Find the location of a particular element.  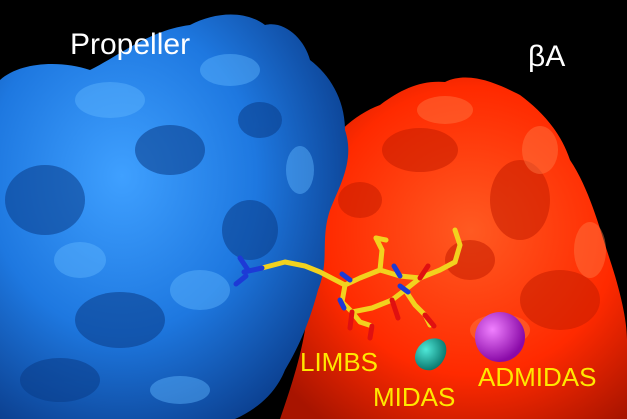

ligand-stick-model is located at coordinates (348, 284).